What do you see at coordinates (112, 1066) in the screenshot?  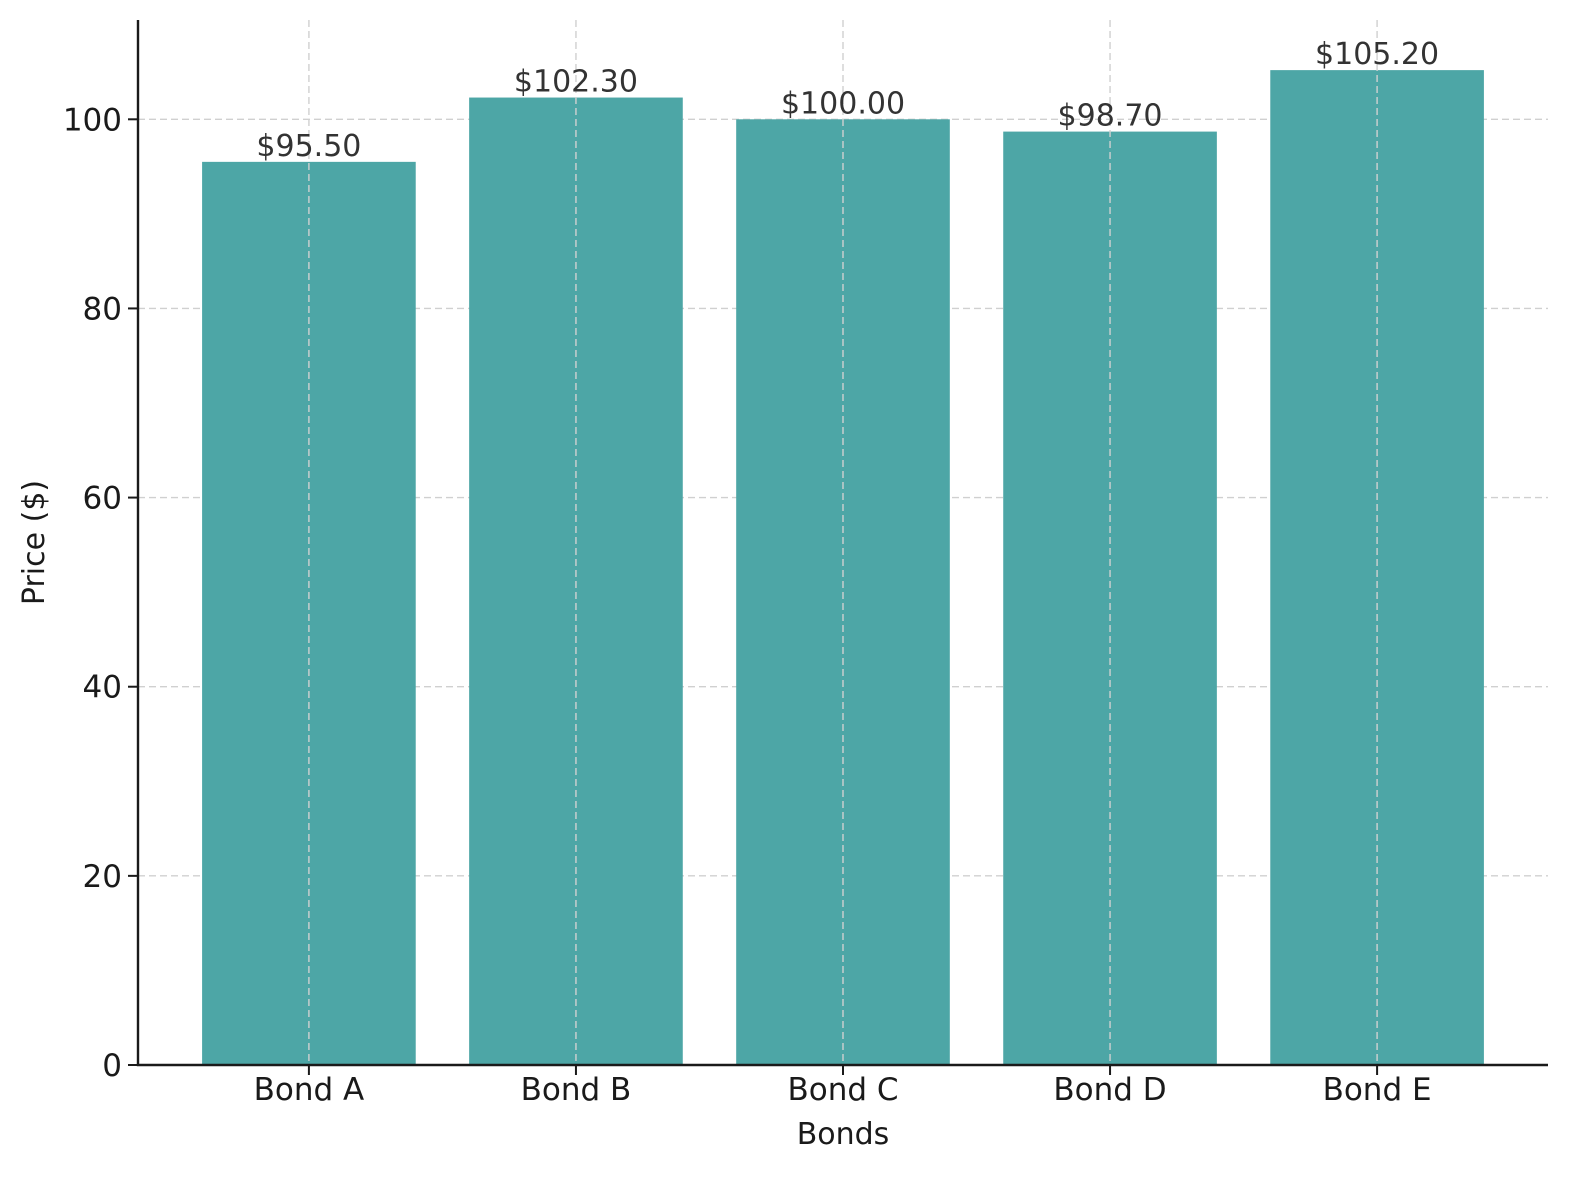 I see `y-tick-label: 0` at bounding box center [112, 1066].